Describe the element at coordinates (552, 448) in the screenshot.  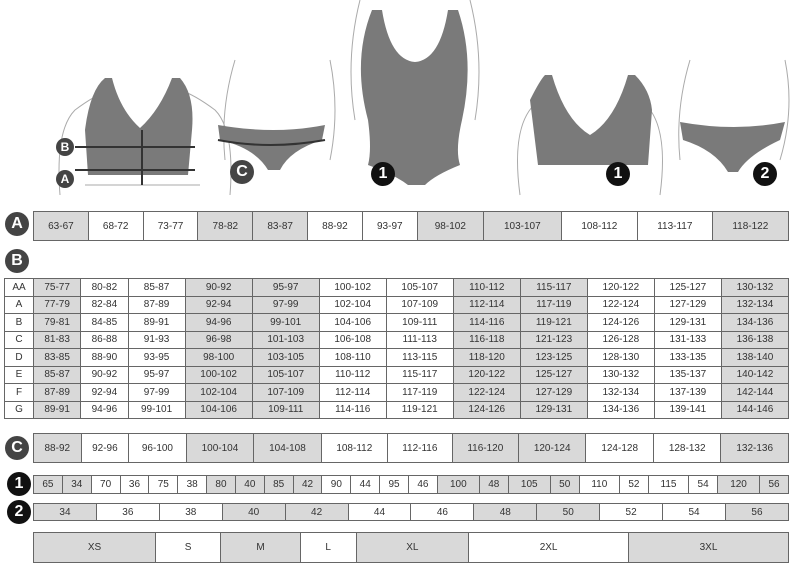
I see `hip-cell: 120-124` at that location.